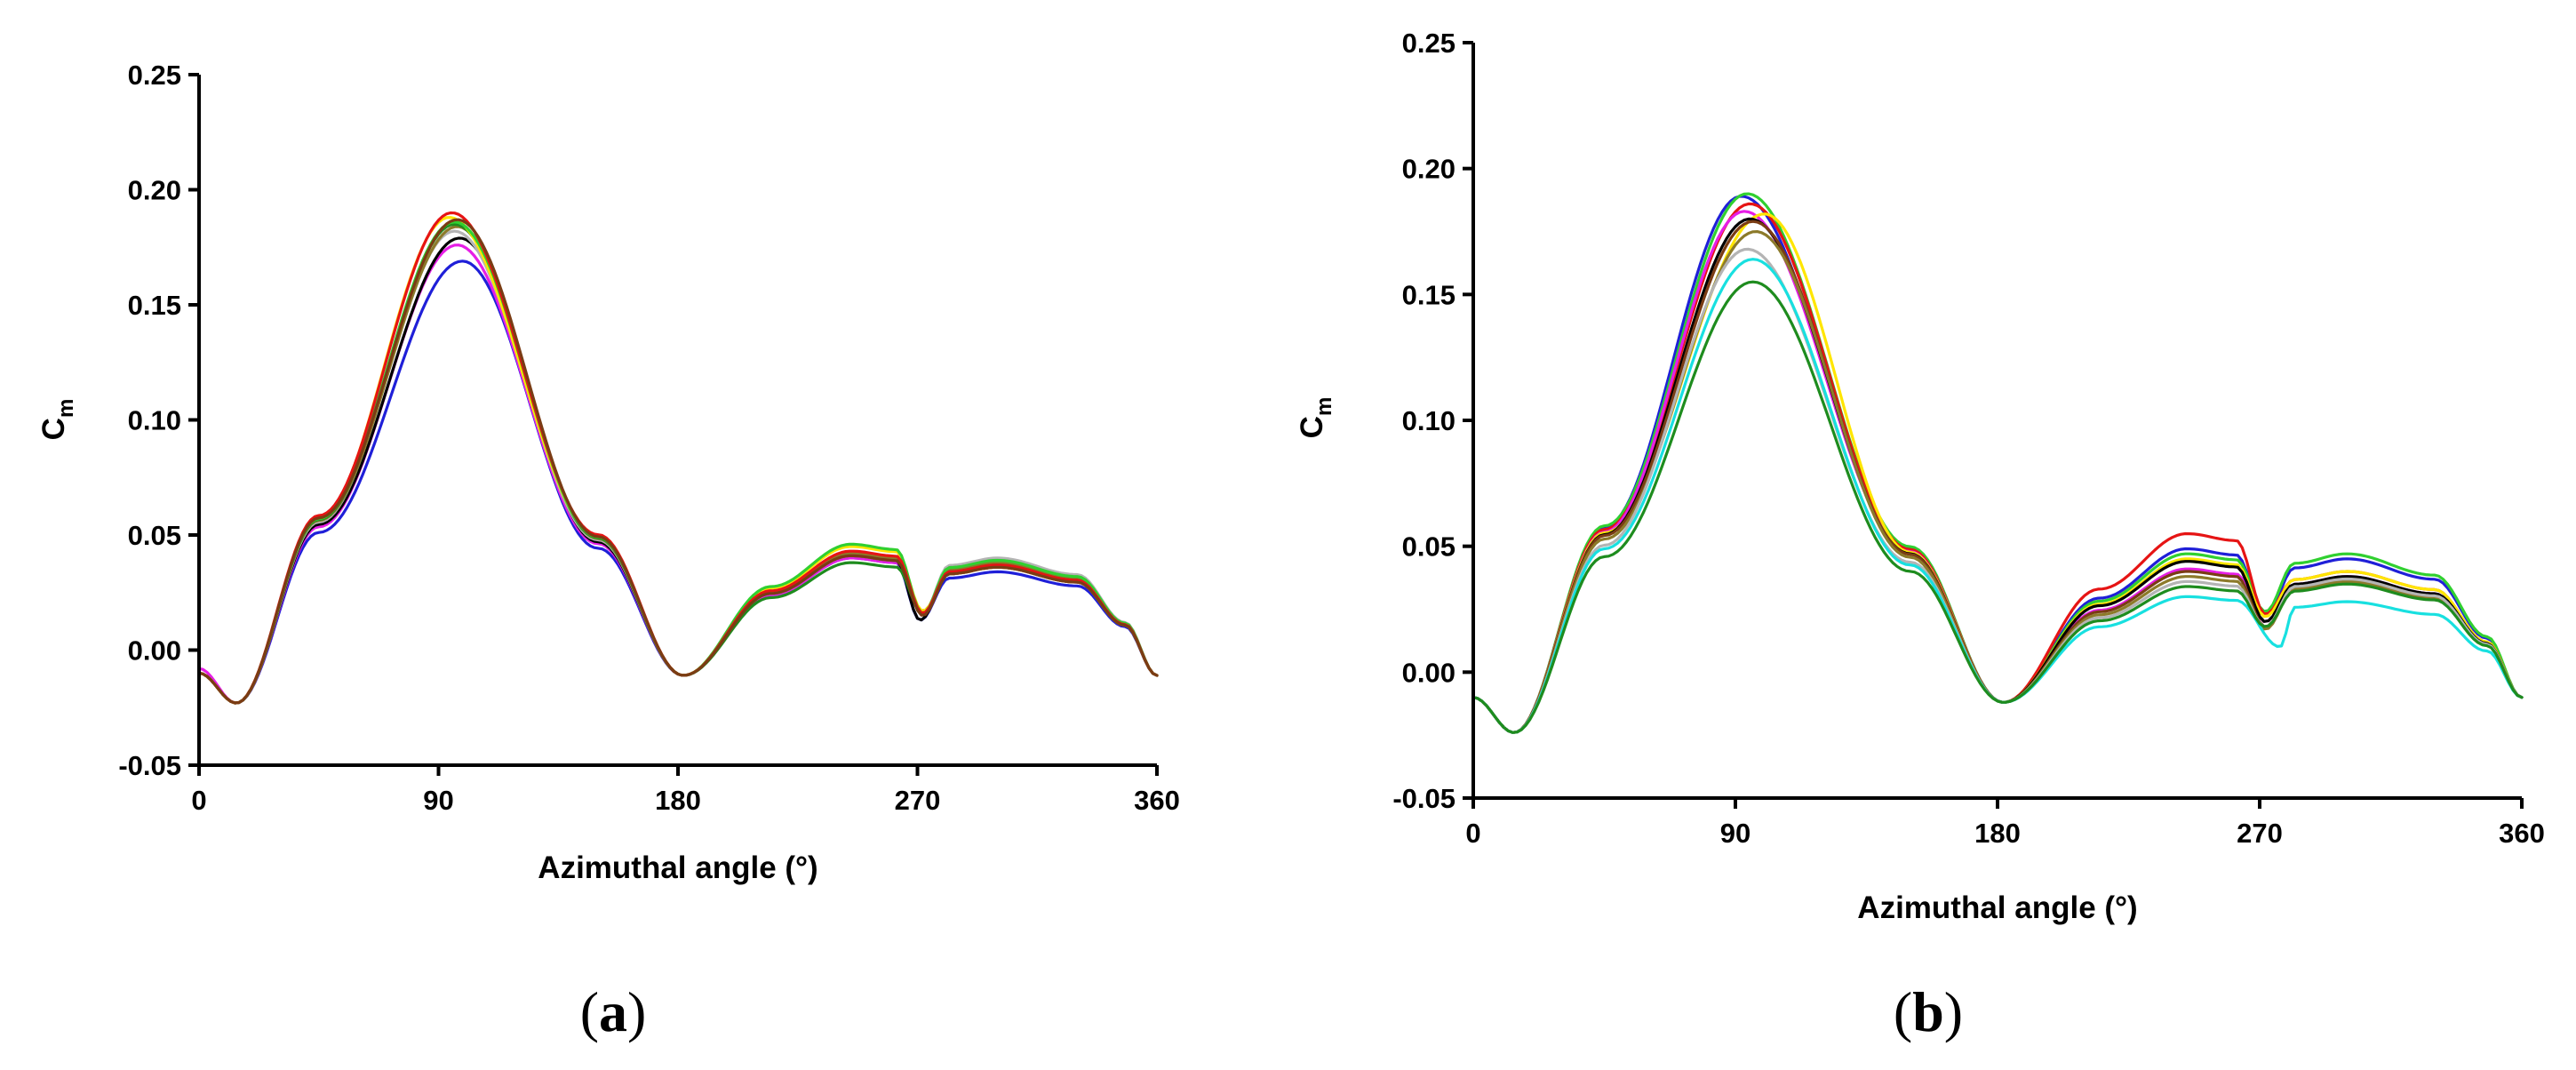  What do you see at coordinates (677, 867) in the screenshot?
I see `x-axis-title-a: Azimuthal angle (°)` at bounding box center [677, 867].